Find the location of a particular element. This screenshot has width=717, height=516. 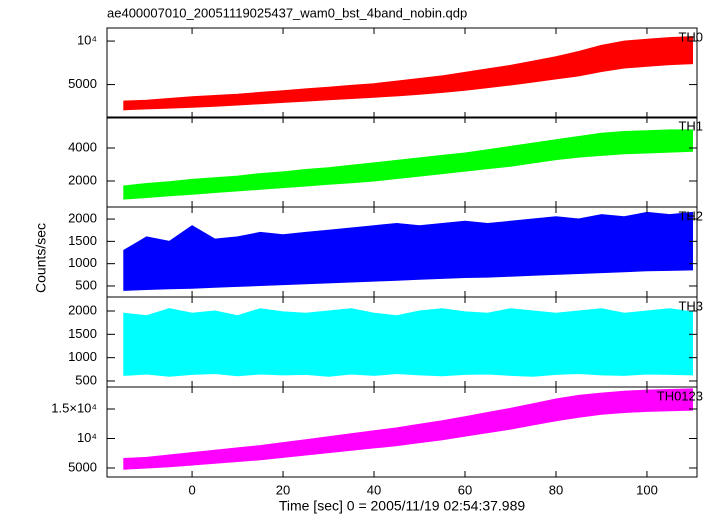

panel-label: TH3 is located at coordinates (690, 305).